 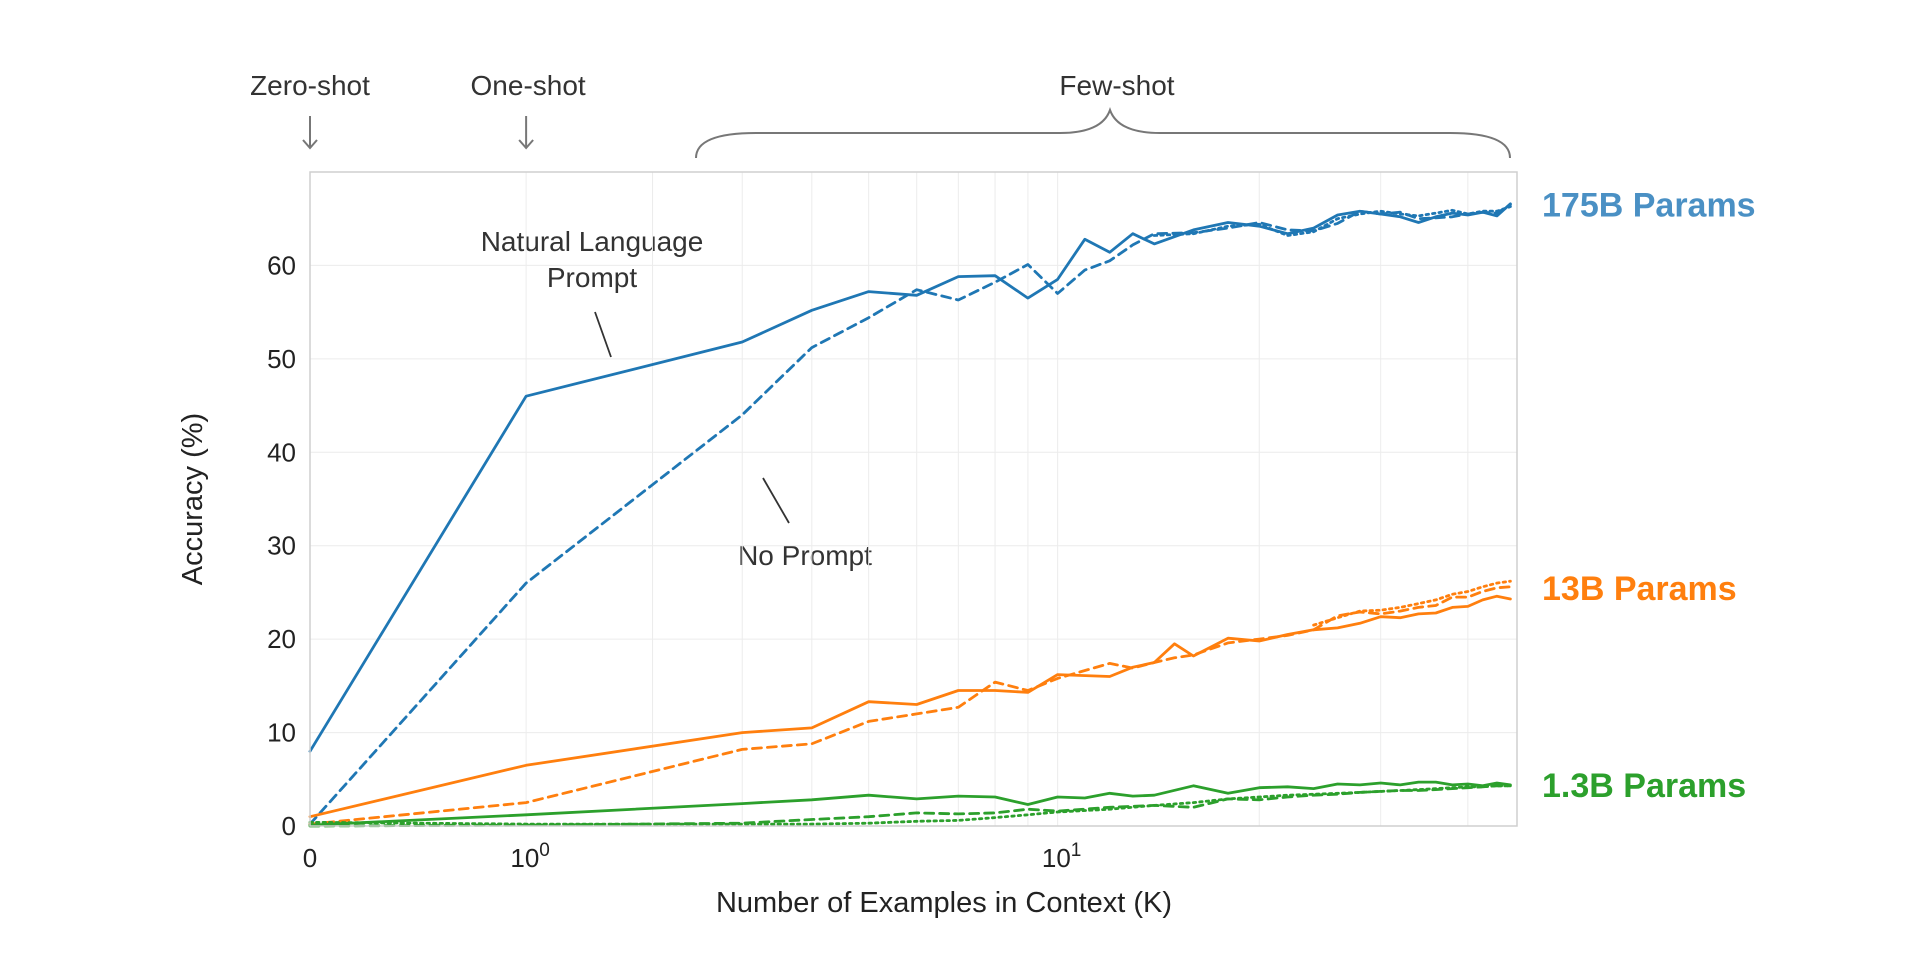 I want to click on few-shot-brace, so click(x=1103, y=132).